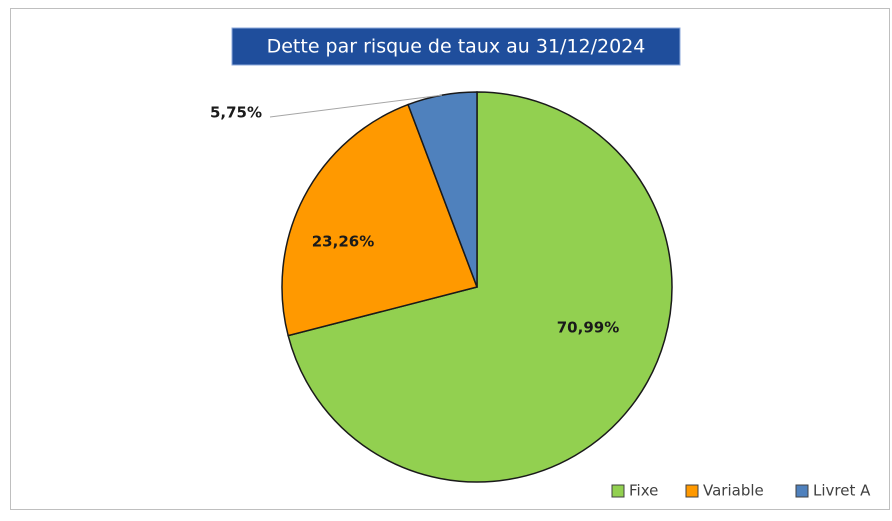 This screenshot has height=521, width=892. What do you see at coordinates (236, 113) in the screenshot?
I see `data-label: 5,75%` at bounding box center [236, 113].